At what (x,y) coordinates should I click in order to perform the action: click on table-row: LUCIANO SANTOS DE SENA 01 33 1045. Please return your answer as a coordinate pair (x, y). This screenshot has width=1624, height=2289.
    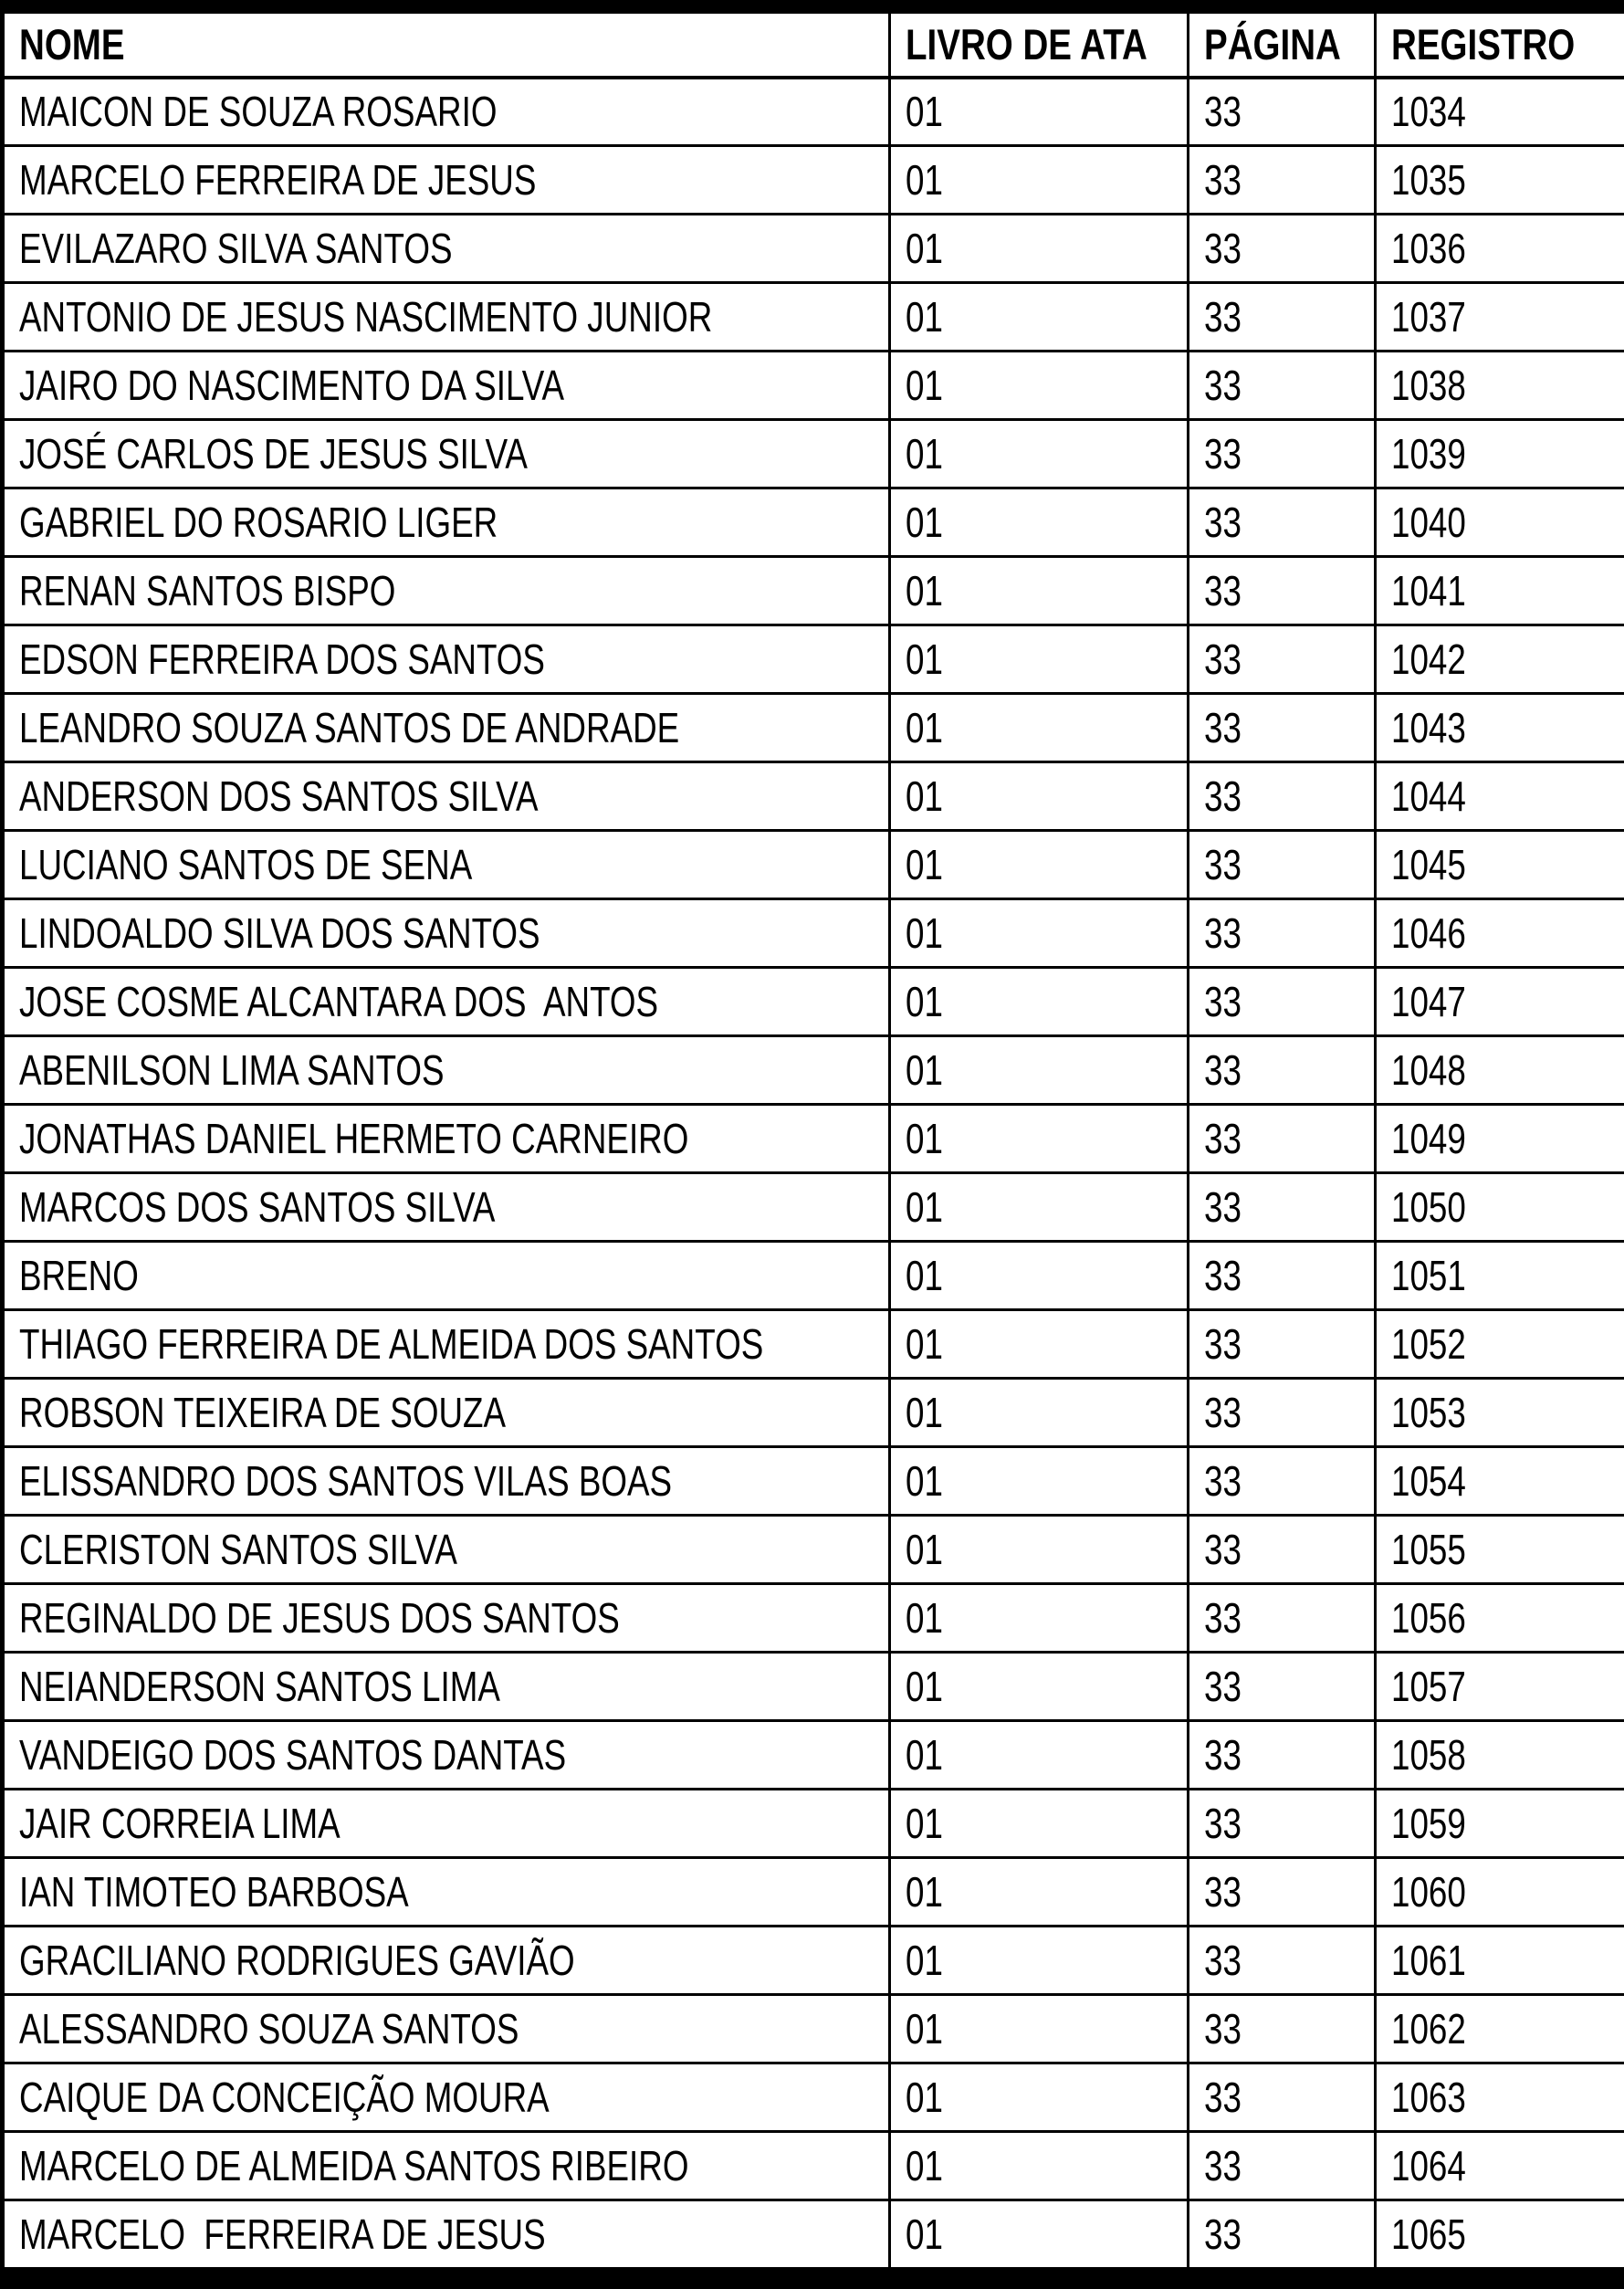
    Looking at the image, I should click on (812, 864).